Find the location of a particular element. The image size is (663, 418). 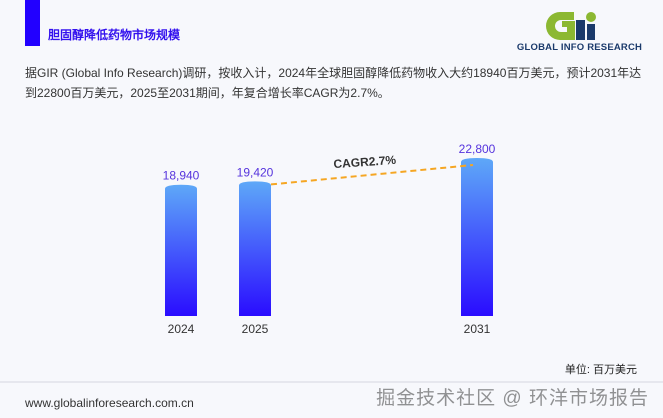

gi-logo-icon is located at coordinates (571, 26).